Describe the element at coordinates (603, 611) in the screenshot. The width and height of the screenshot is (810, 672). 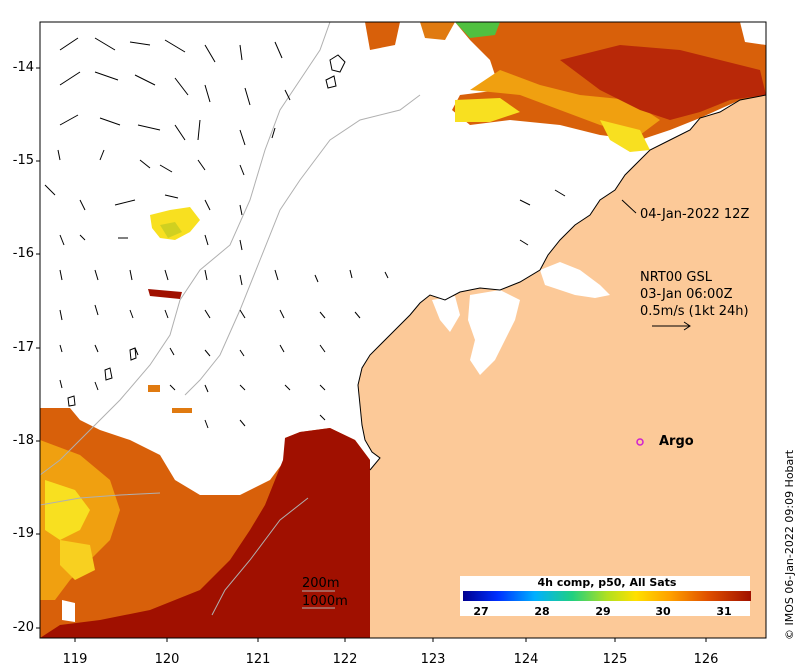
I see `colorbar-tick: 29` at that location.